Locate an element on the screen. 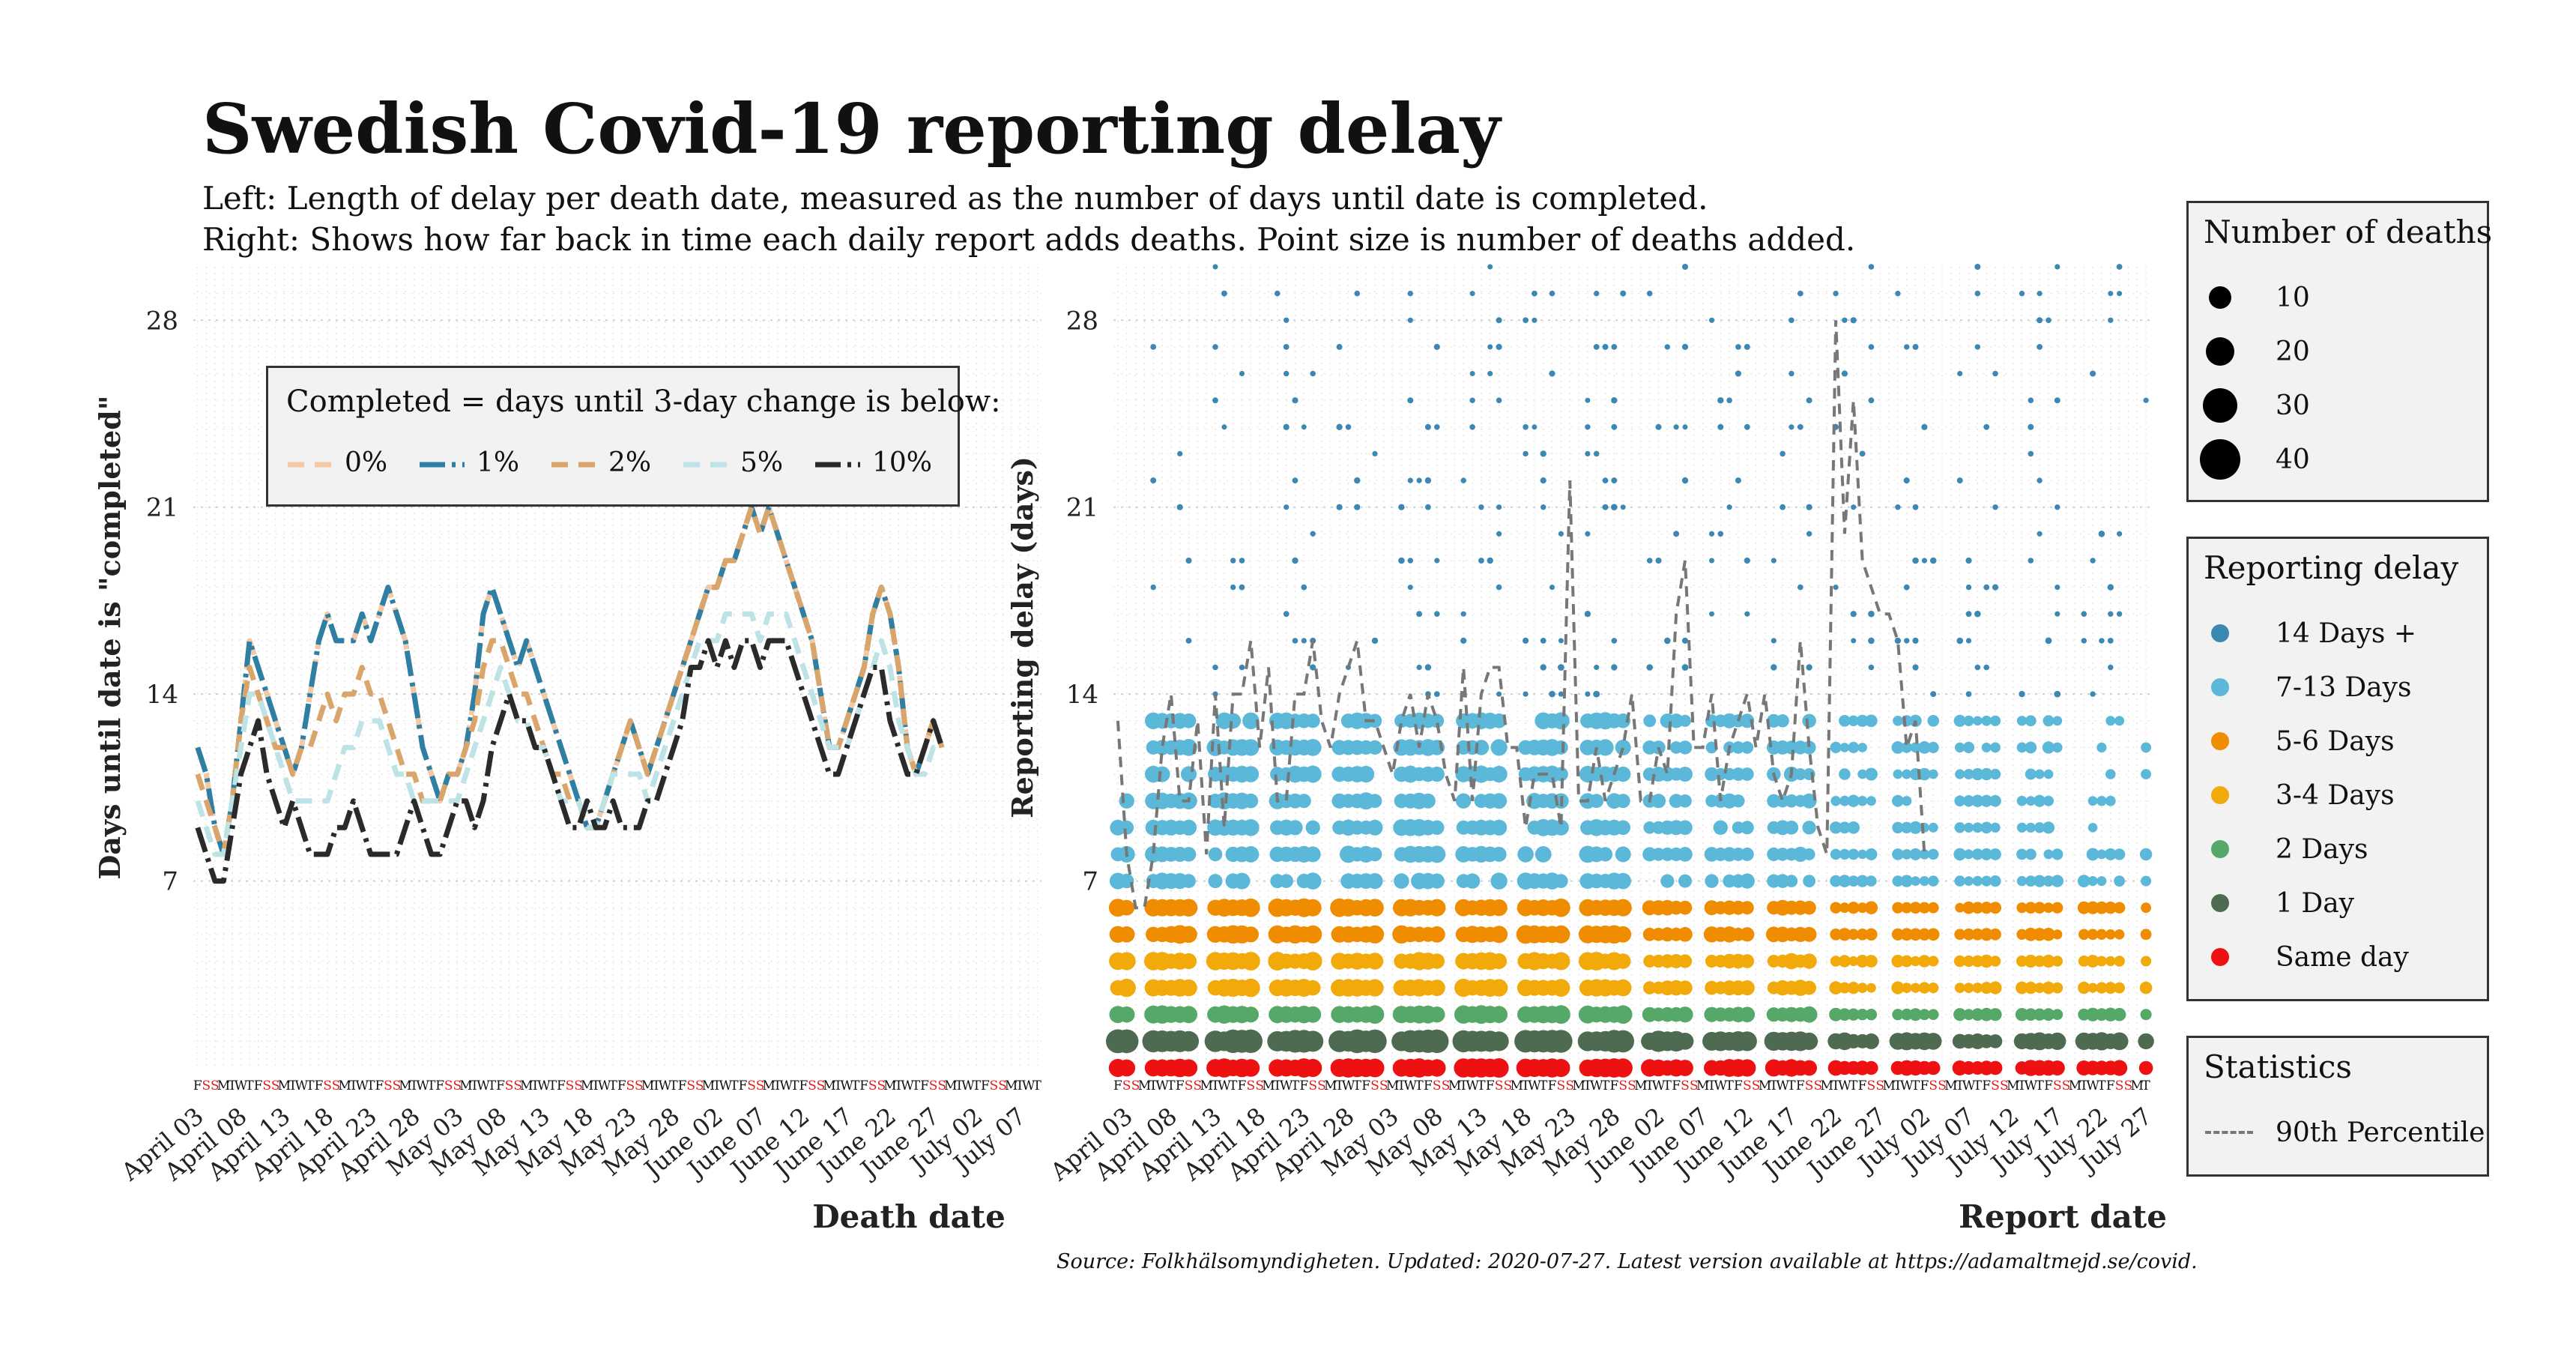 The height and width of the screenshot is (1349, 2576). statistics-legend-title: Statistics is located at coordinates (2278, 1067).